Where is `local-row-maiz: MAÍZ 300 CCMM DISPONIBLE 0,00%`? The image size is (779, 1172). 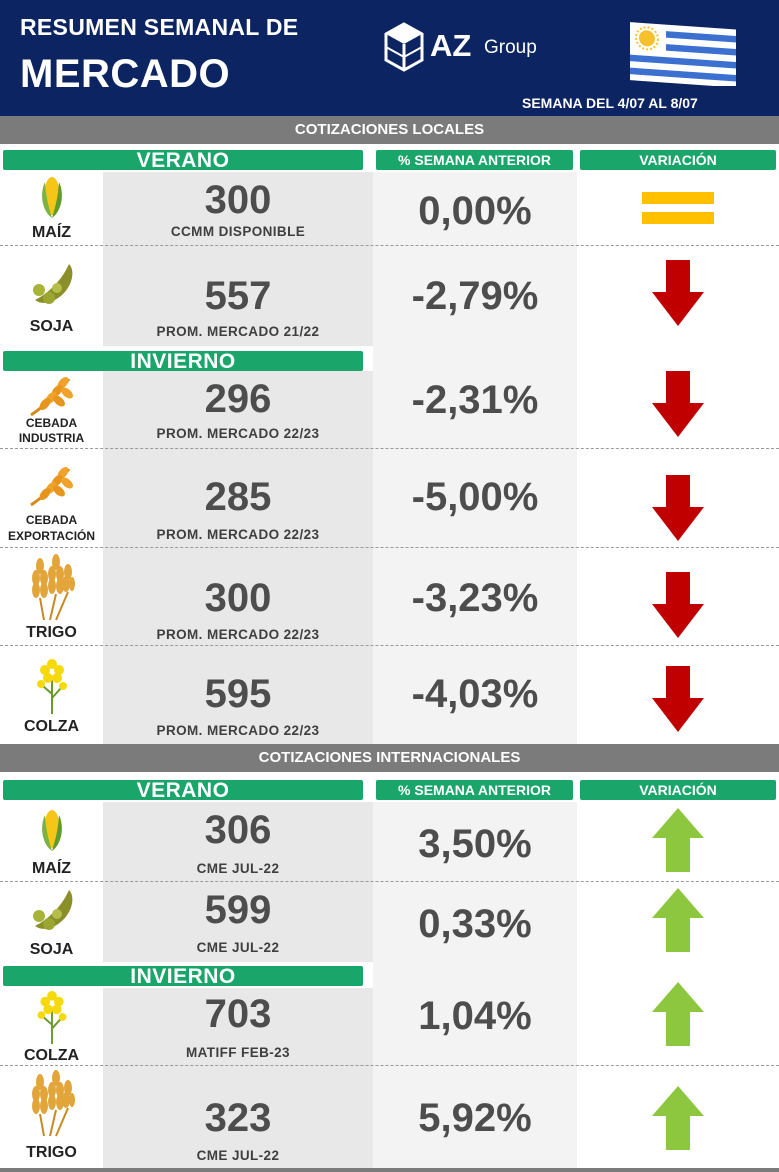 local-row-maiz: MAÍZ 300 CCMM DISPONIBLE 0,00% is located at coordinates (389, 209).